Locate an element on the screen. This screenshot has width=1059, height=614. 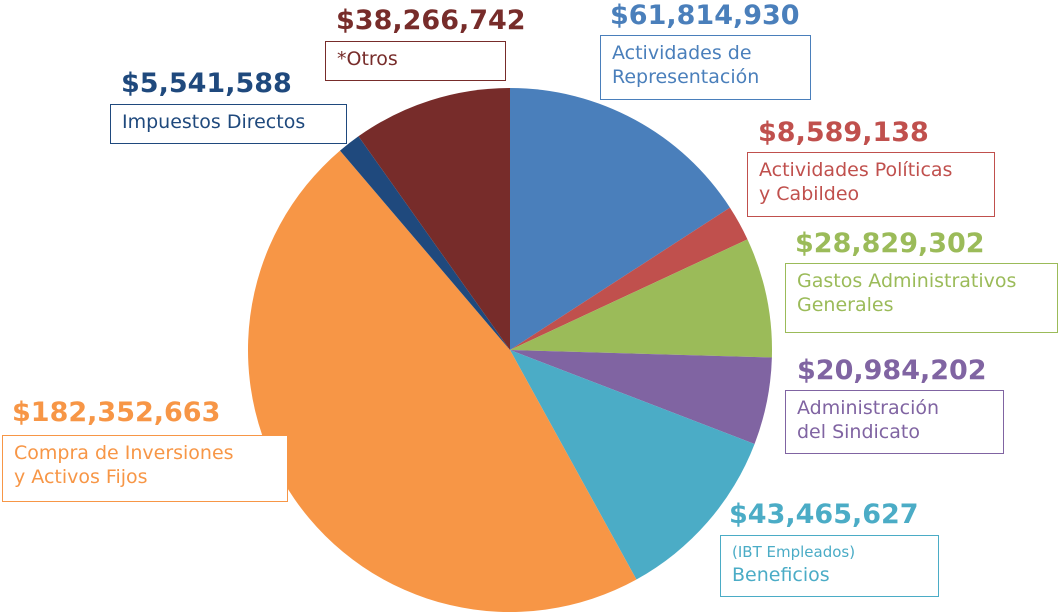
category-label-line: Actividades de is located at coordinates (682, 53).